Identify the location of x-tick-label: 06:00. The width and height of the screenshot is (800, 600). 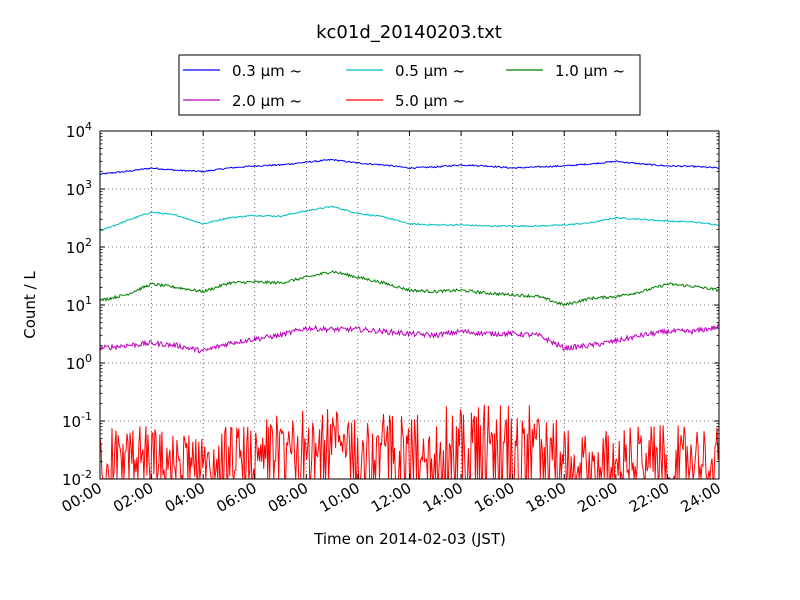
(236, 497).